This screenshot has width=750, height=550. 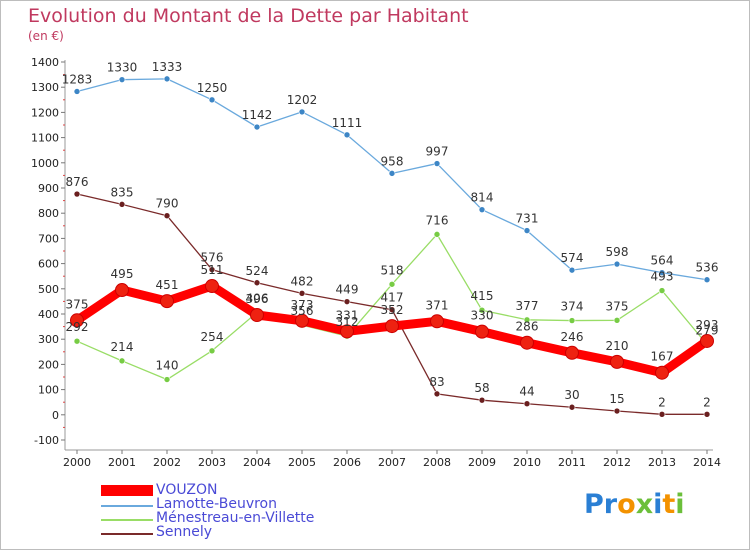 What do you see at coordinates (658, 504) in the screenshot?
I see `logo-letter: i` at bounding box center [658, 504].